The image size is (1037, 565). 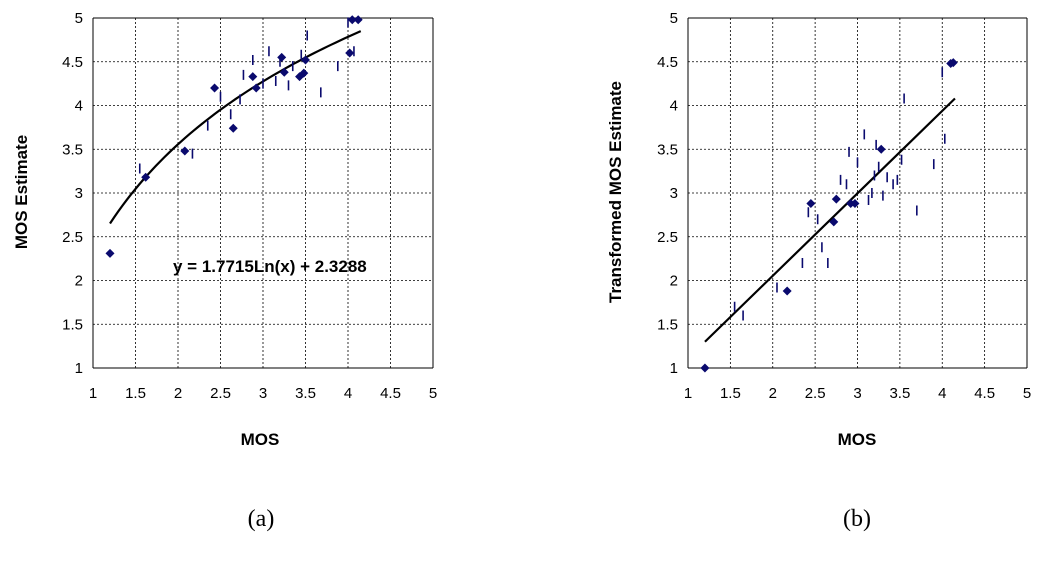 I want to click on chart-a-x-tick-label: 4, so click(x=348, y=393).